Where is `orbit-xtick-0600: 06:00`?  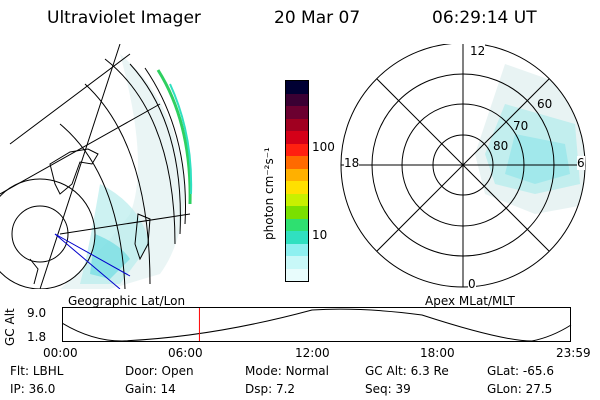 orbit-xtick-0600: 06:00 is located at coordinates (185, 353).